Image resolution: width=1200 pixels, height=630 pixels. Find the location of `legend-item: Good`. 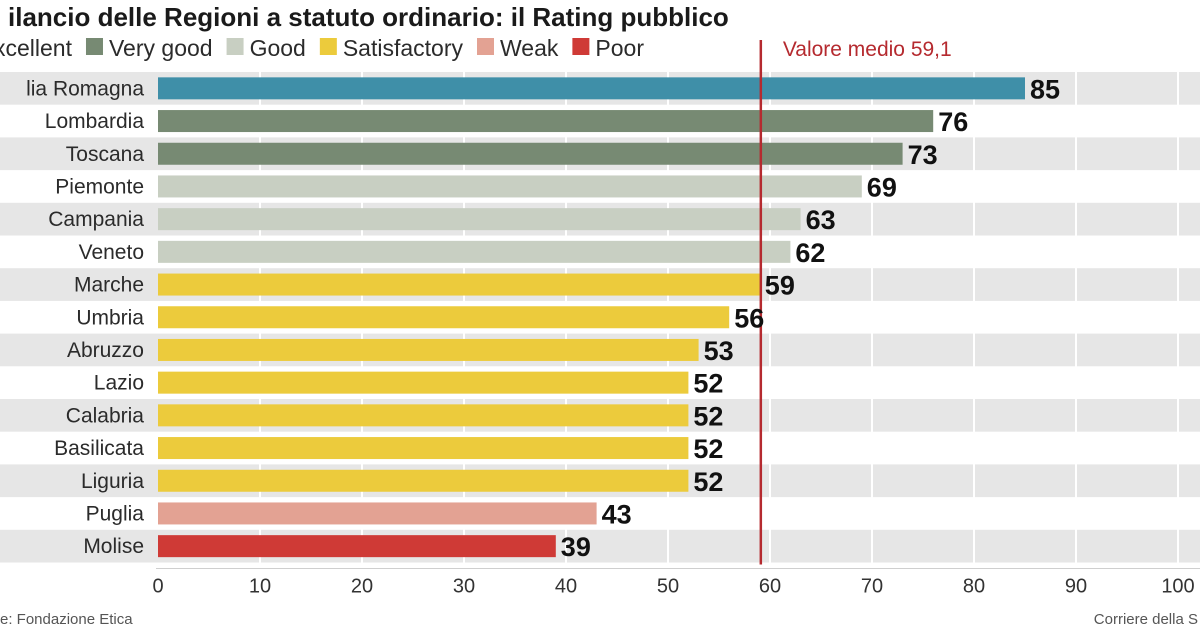

legend-item: Good is located at coordinates (266, 48).